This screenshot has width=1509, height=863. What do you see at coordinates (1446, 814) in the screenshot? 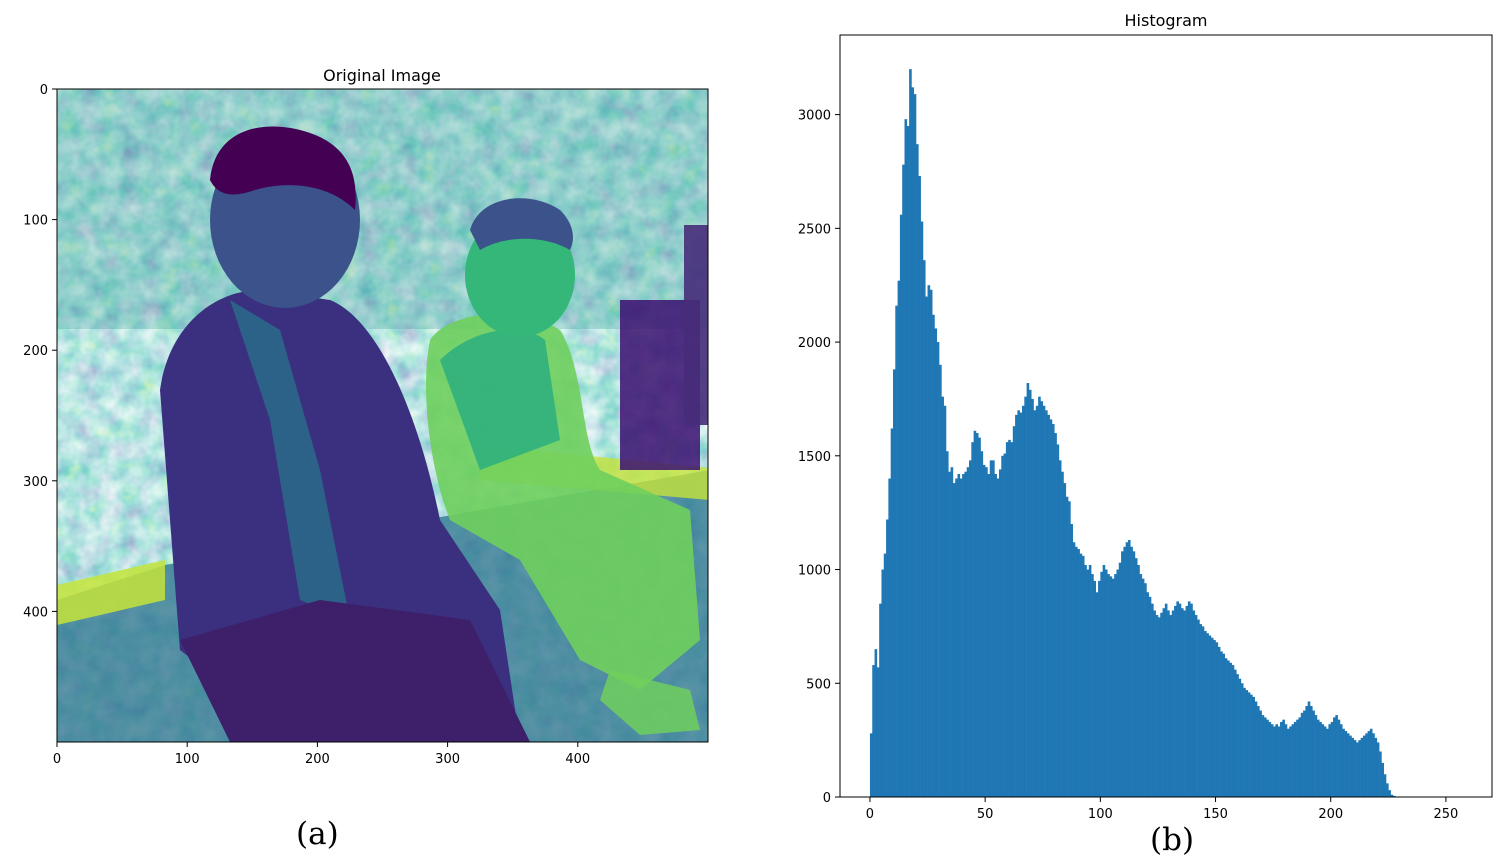
I see `histogram-x-tick-label: 250` at bounding box center [1446, 814].